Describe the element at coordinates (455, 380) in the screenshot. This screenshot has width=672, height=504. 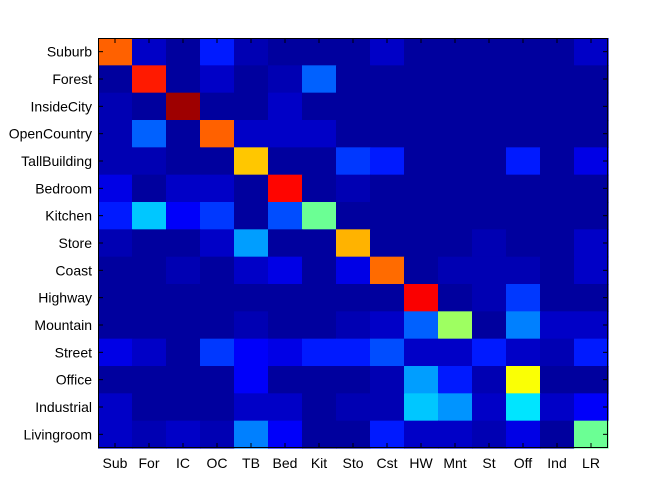
I see `heatmap-cell-Office-Mnt` at that location.